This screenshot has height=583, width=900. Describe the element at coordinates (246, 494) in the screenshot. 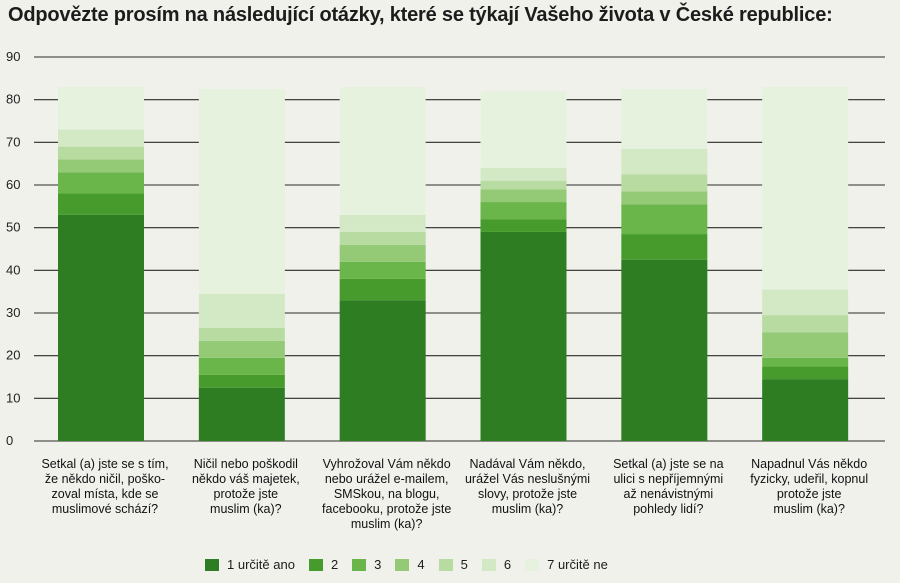

I see `category-label-line: protože jste` at that location.